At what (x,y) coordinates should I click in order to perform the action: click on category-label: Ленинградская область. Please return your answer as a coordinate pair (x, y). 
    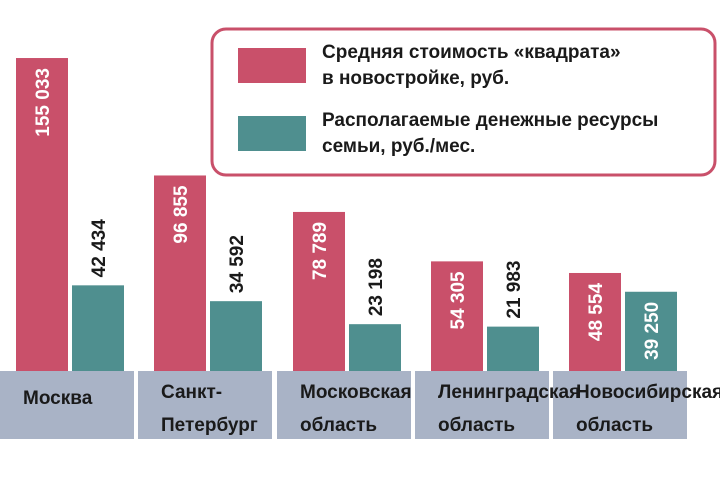
    Looking at the image, I should click on (509, 409).